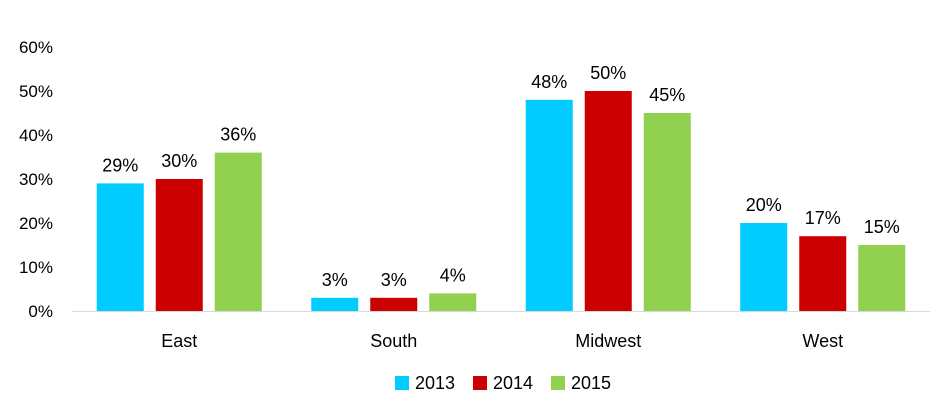  Describe the element at coordinates (238, 231) in the screenshot. I see `bar-east-2015` at that location.